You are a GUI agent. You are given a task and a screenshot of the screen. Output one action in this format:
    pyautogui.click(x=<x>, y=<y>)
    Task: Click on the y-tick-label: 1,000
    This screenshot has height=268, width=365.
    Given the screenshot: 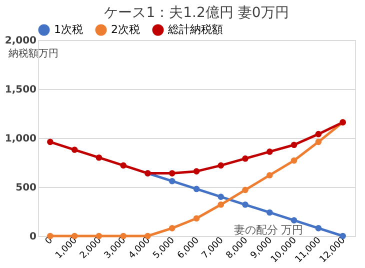 What is the action you would take?
    pyautogui.click(x=20, y=139)
    